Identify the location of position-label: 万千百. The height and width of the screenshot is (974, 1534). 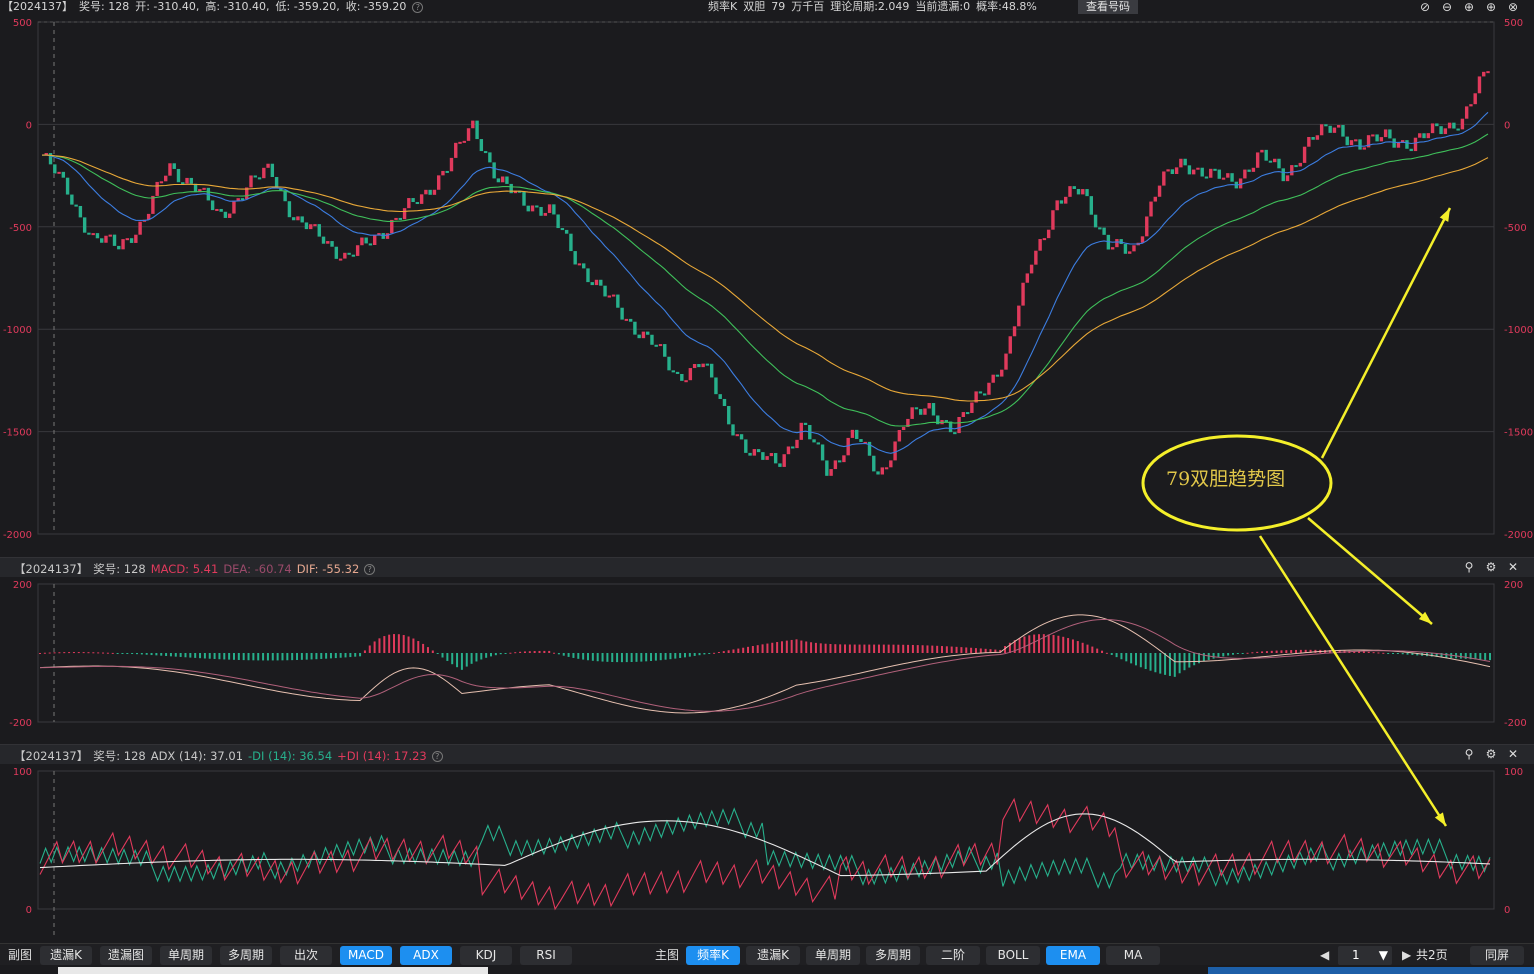
(808, 6).